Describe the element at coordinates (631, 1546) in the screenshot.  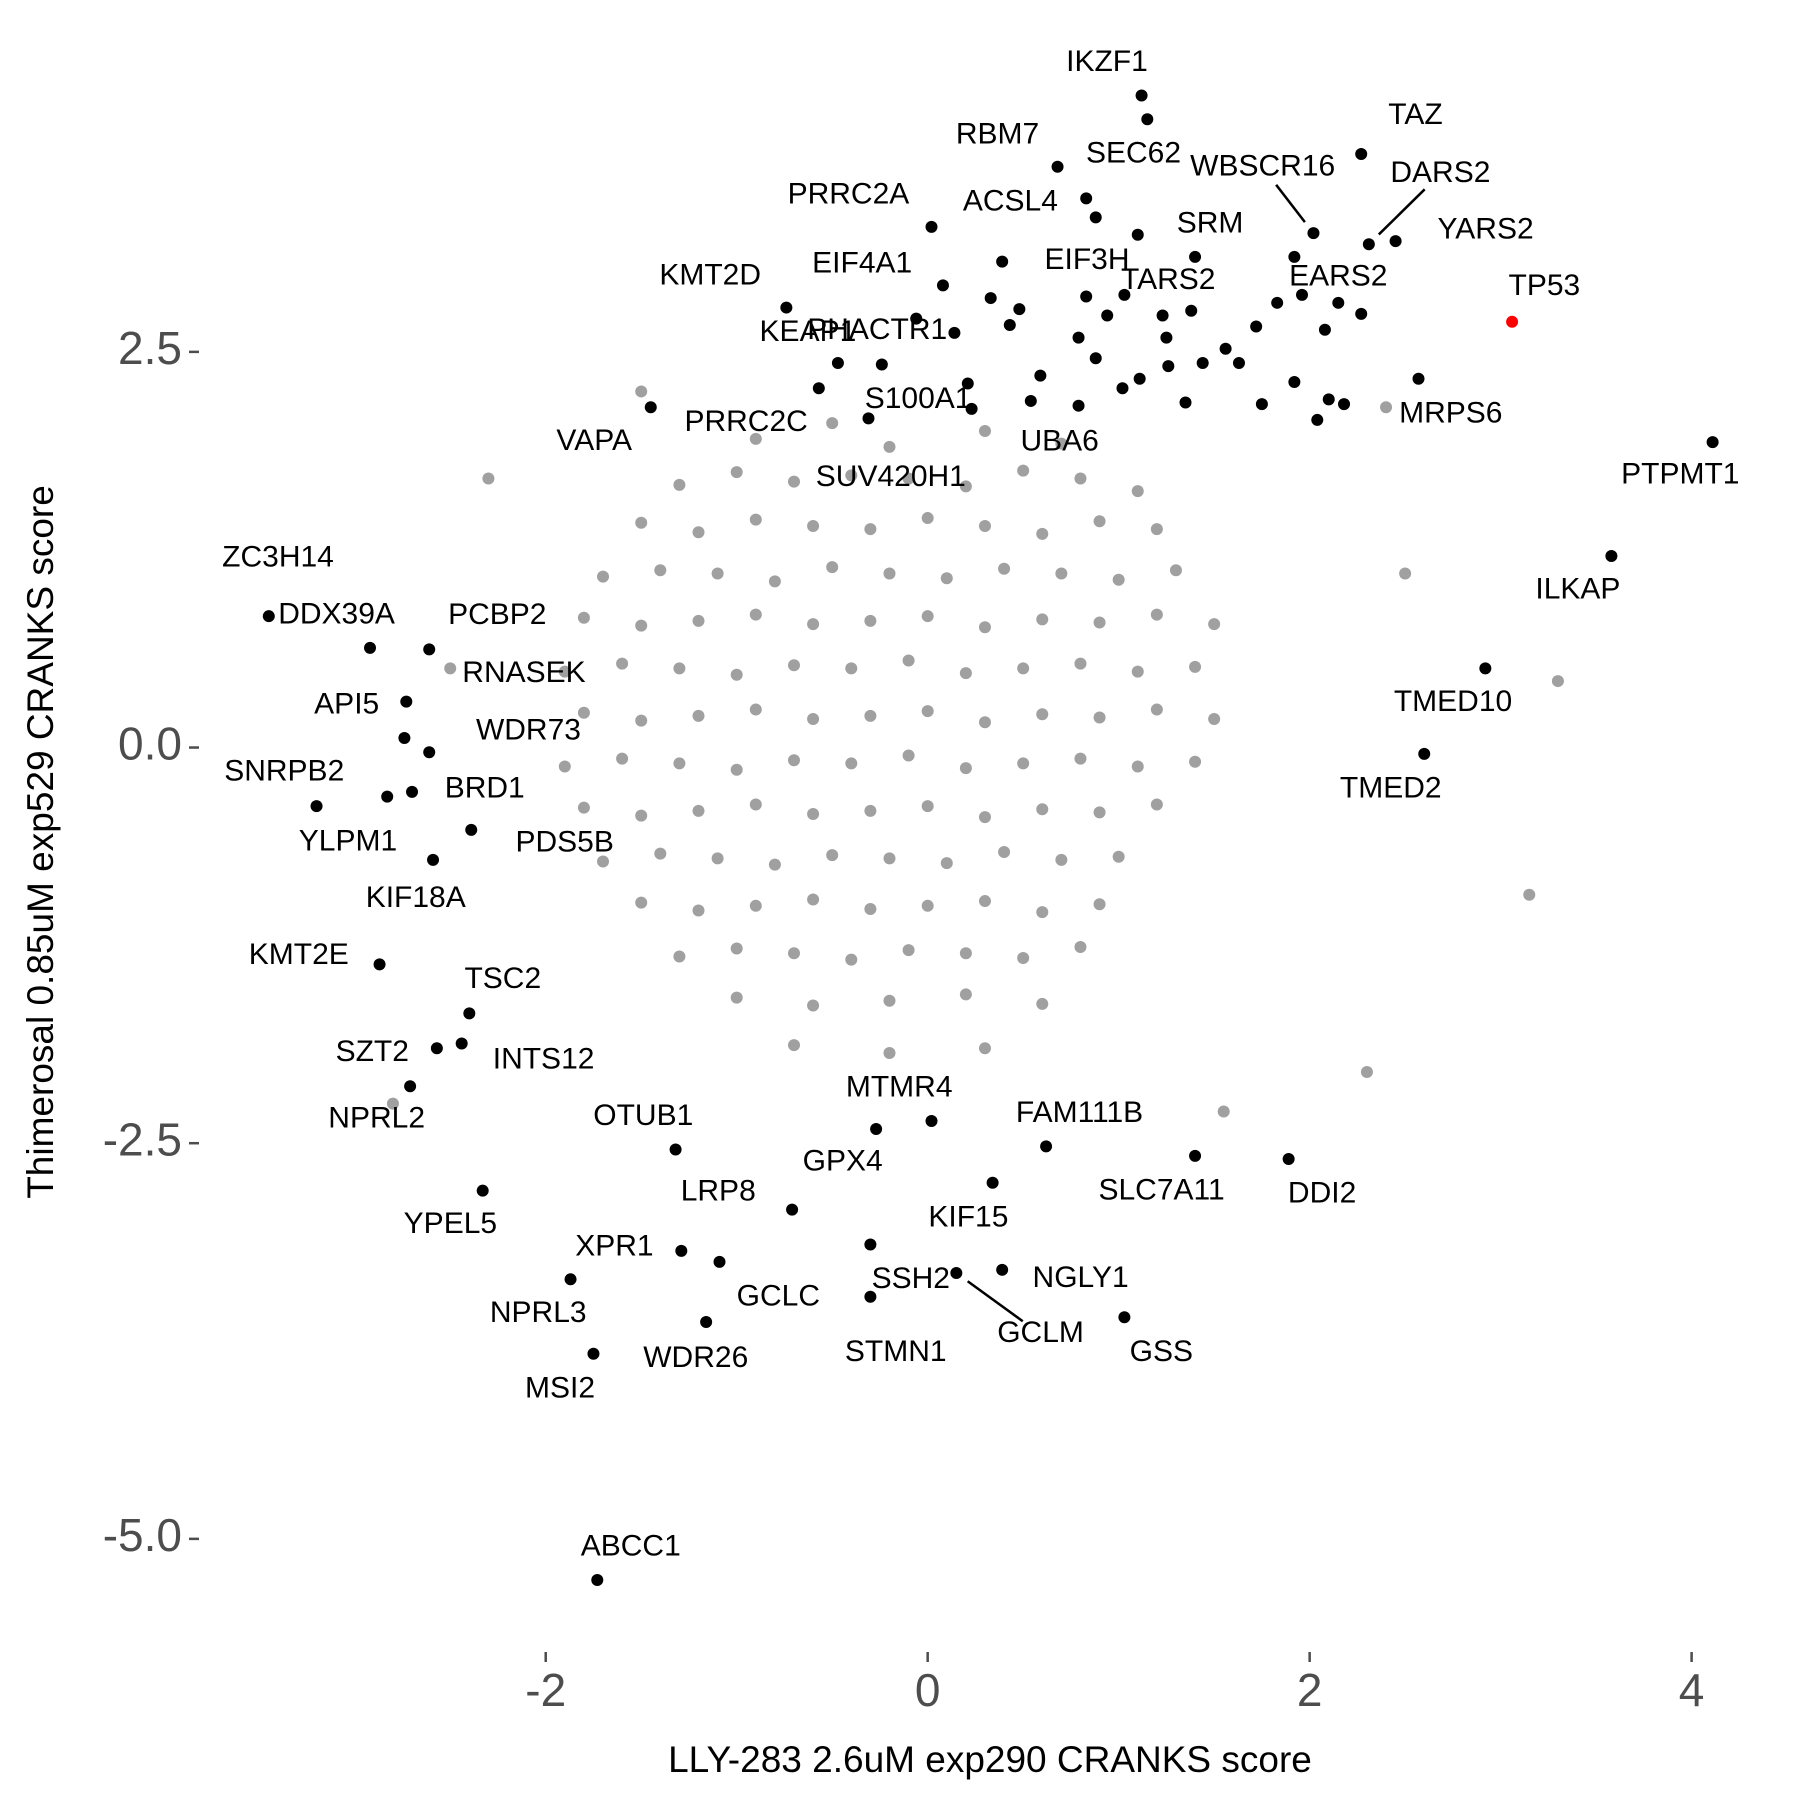
I see `point-label: ABCC1` at that location.